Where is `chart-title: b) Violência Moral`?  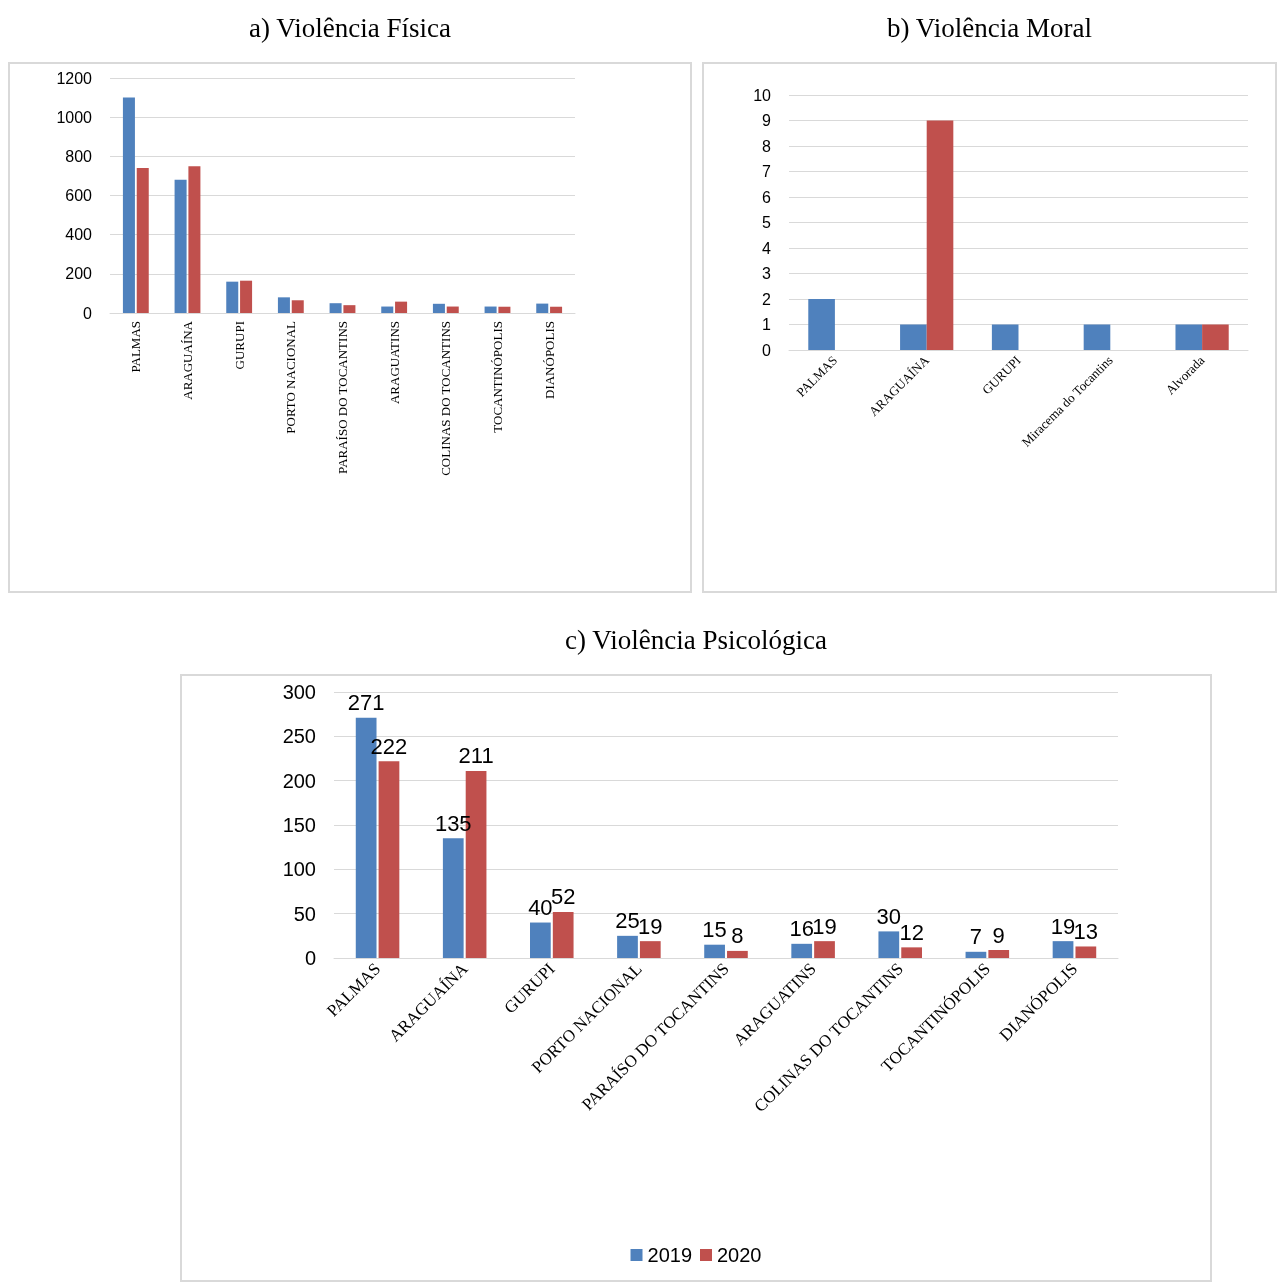 chart-title: b) Violência Moral is located at coordinates (989, 28).